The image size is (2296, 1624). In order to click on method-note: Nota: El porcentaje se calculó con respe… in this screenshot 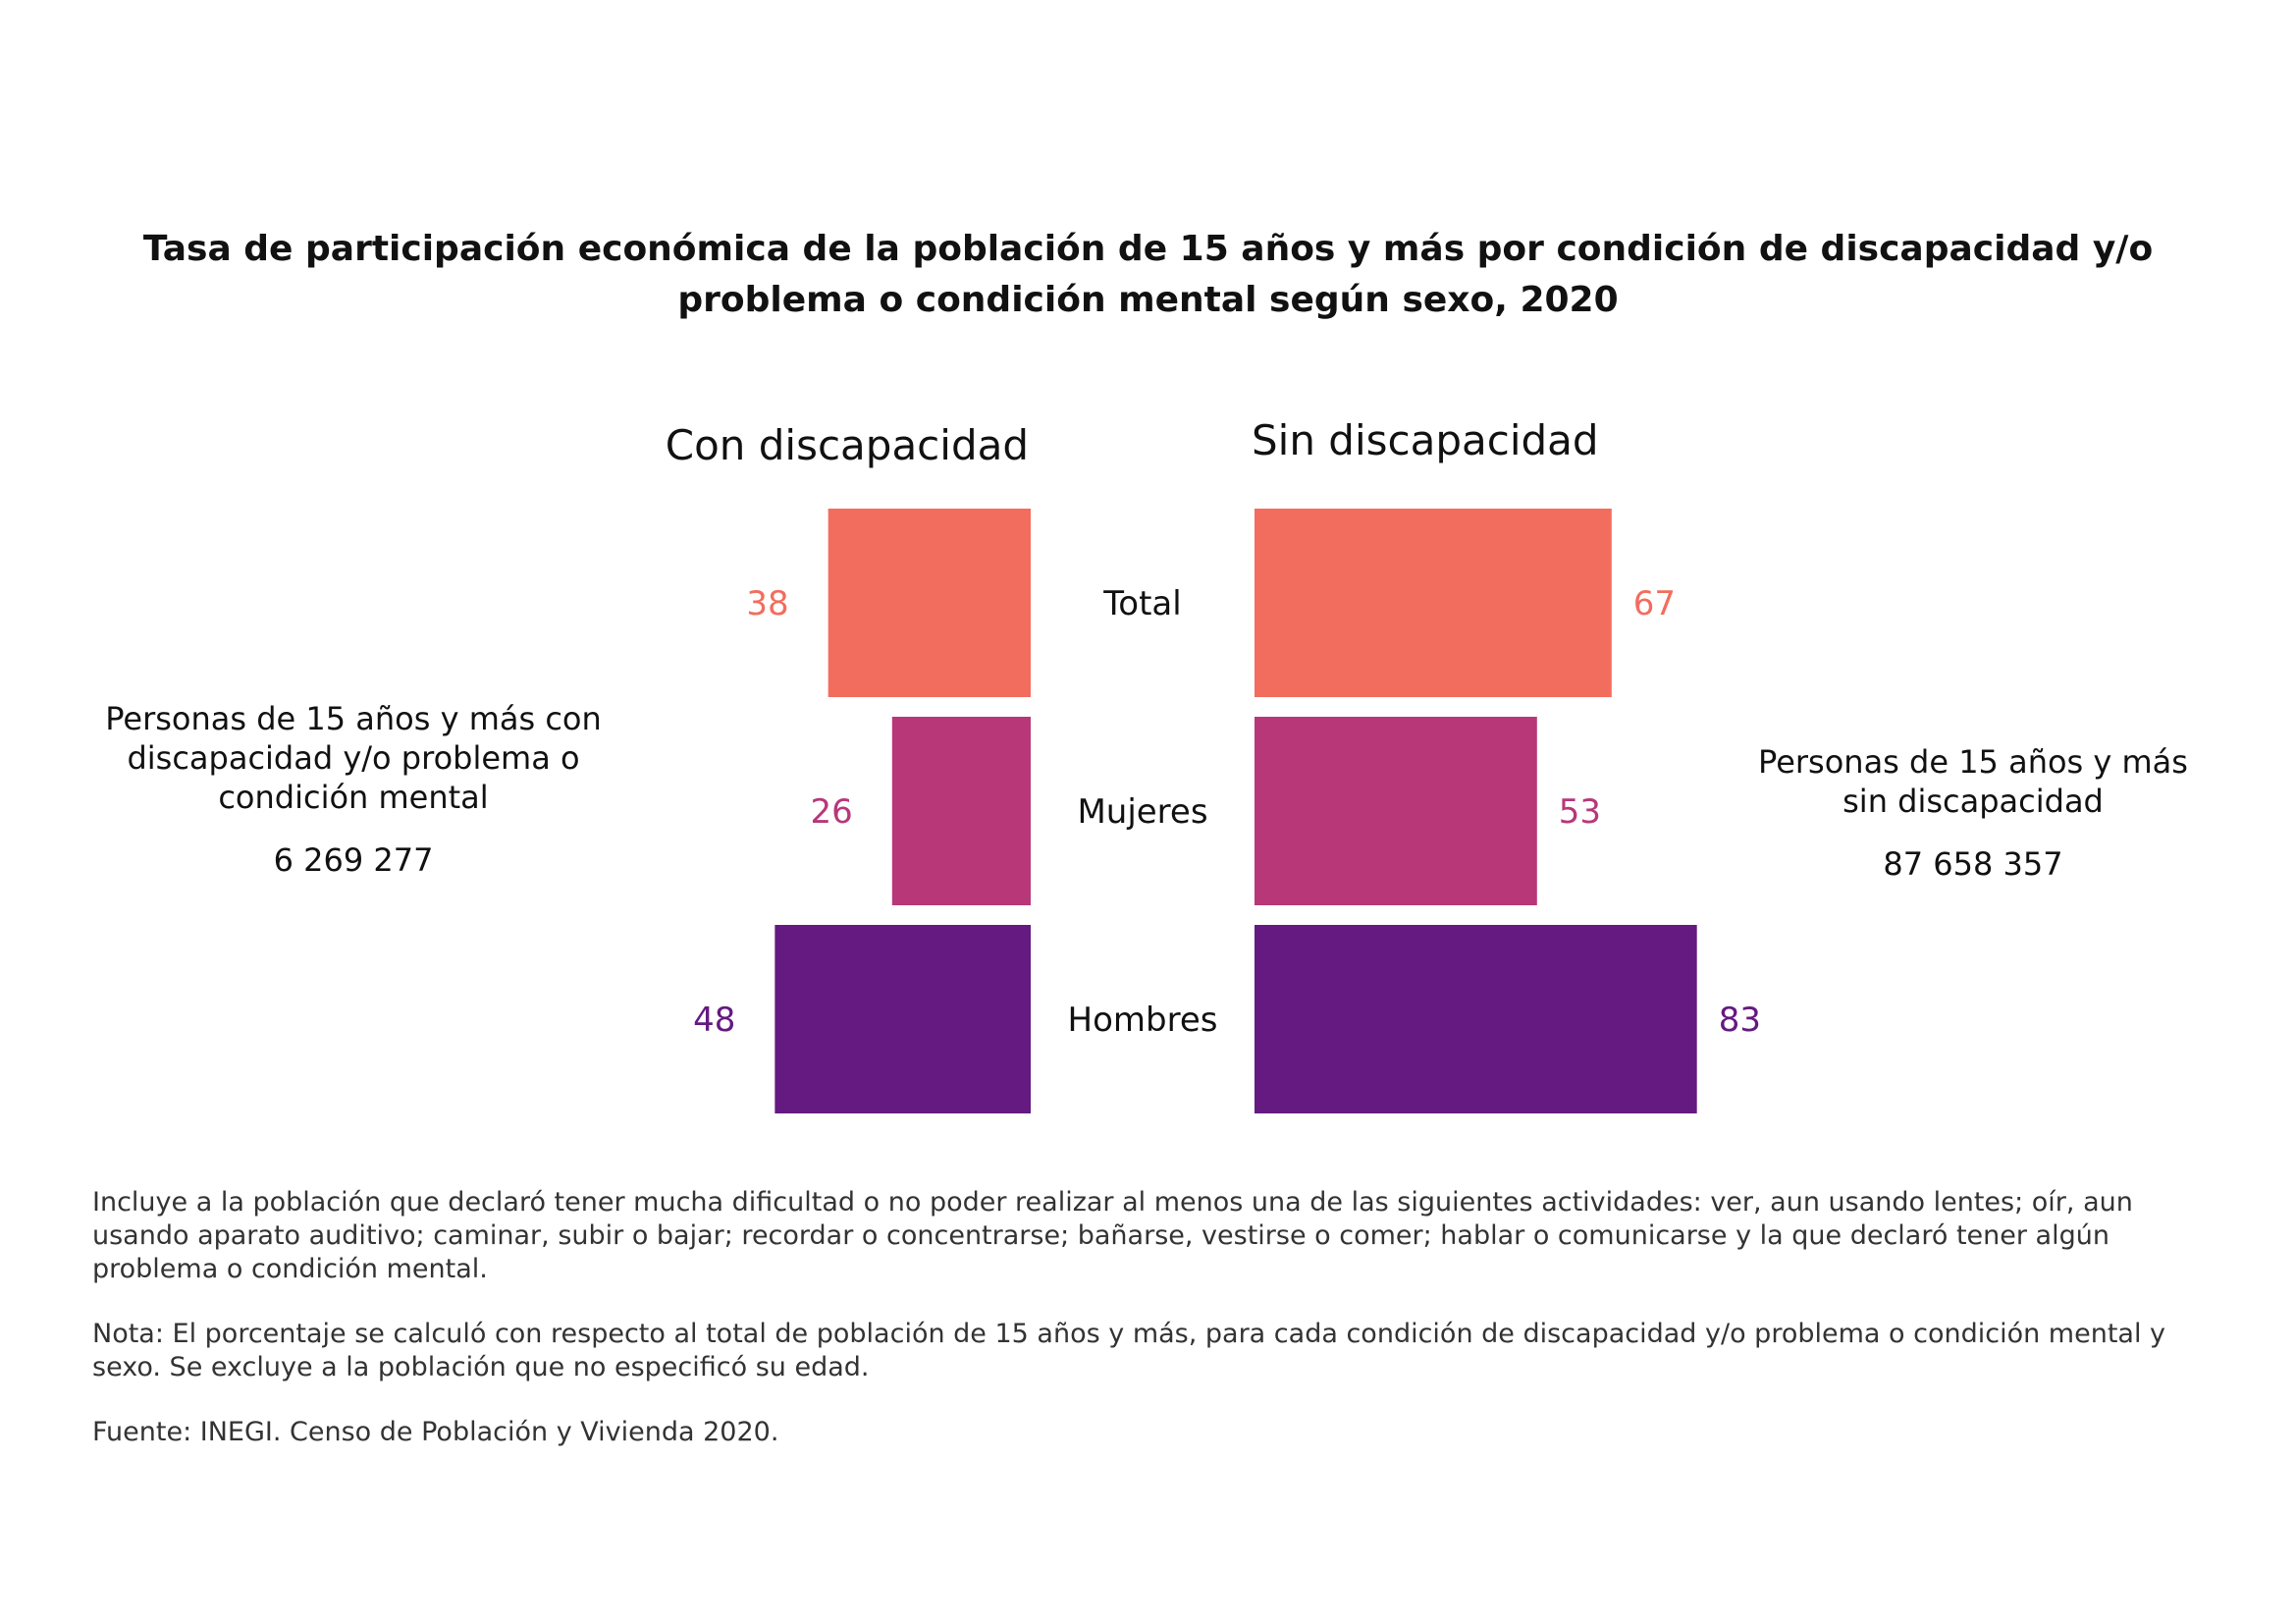, I will do `click(1162, 1351)`.